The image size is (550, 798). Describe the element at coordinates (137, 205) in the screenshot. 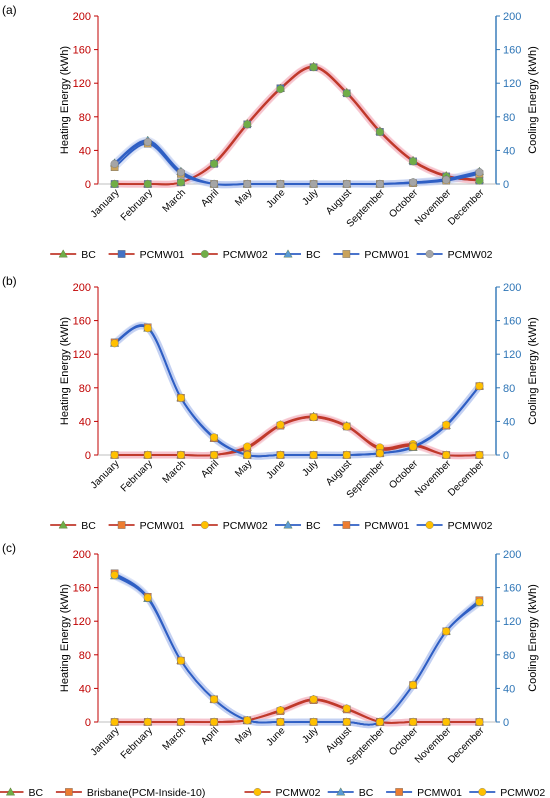

I see `x-tick-label: February` at that location.